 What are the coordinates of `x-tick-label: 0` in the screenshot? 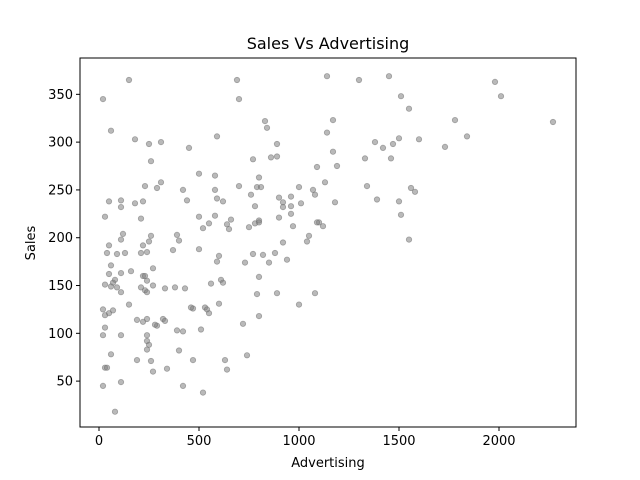 It's located at (99, 441).